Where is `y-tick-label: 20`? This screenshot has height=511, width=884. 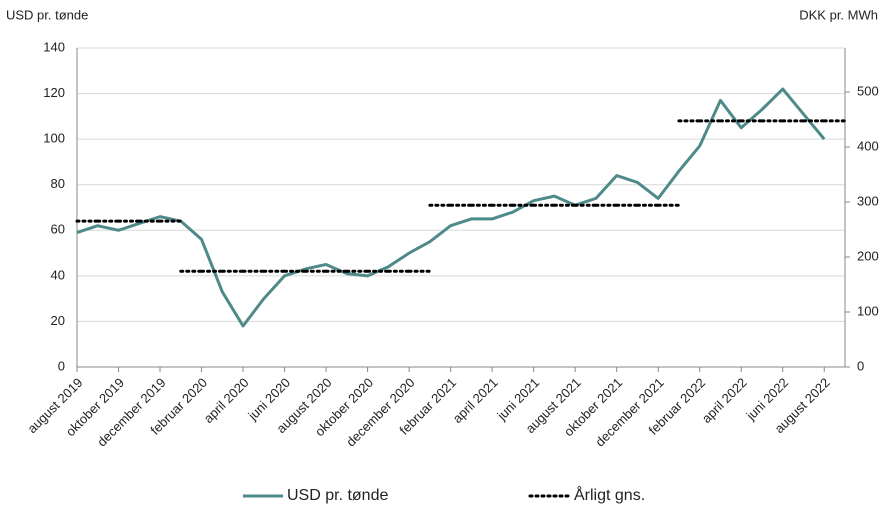 y-tick-label: 20 is located at coordinates (58, 320).